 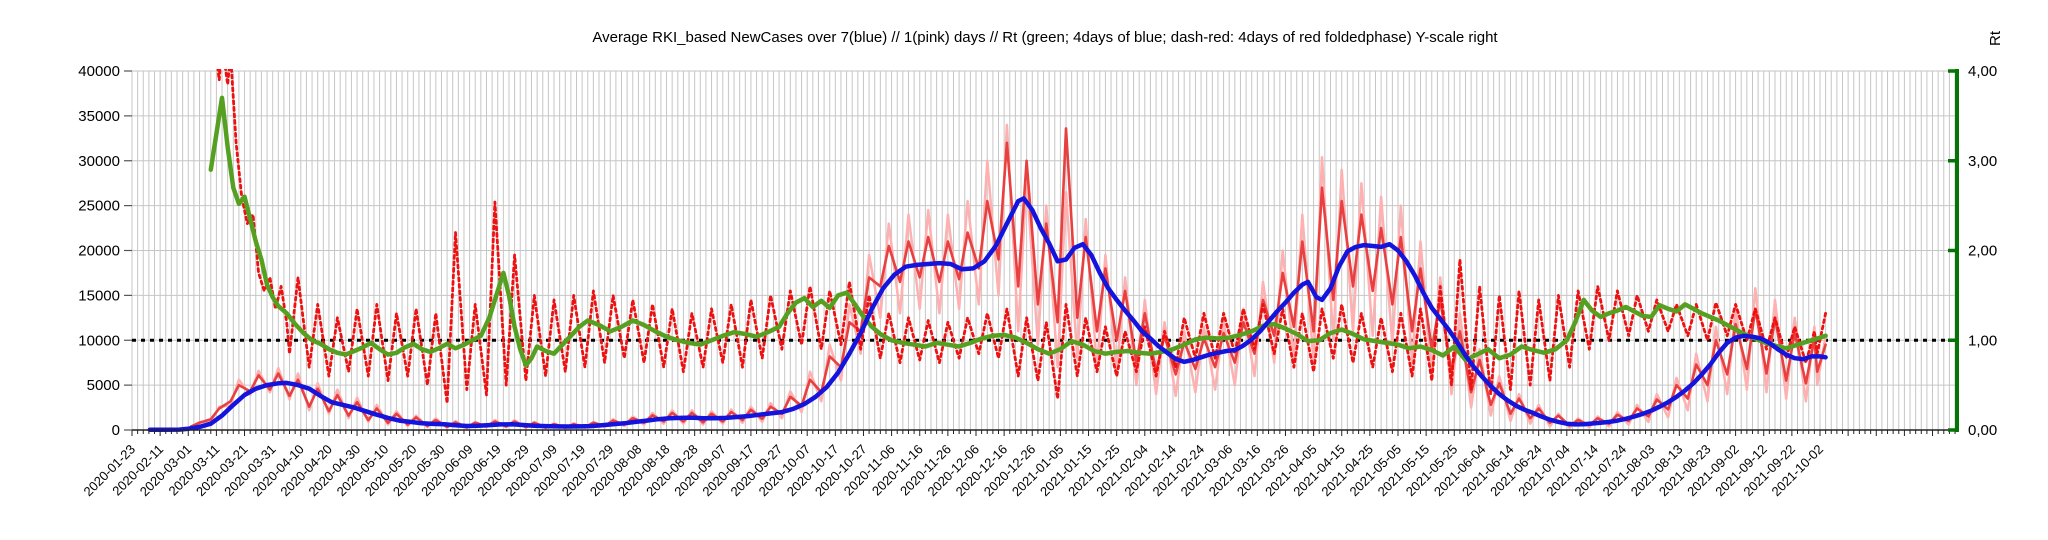 What do you see at coordinates (99, 116) in the screenshot?
I see `left-axis-tick-label: 35000` at bounding box center [99, 116].